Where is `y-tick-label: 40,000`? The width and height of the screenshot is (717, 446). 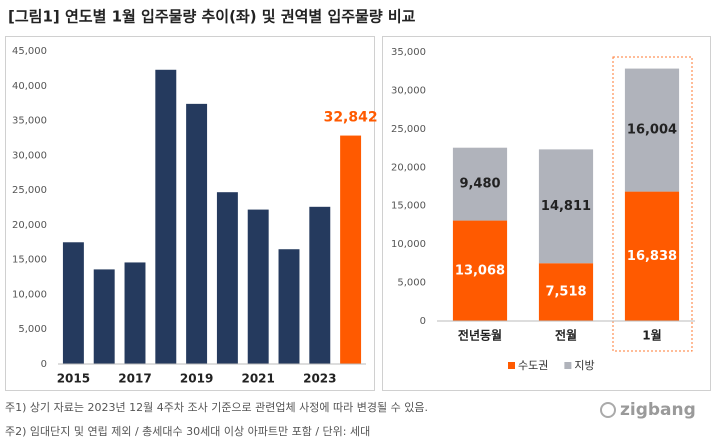
y-tick-label: 40,000 is located at coordinates (29, 86).